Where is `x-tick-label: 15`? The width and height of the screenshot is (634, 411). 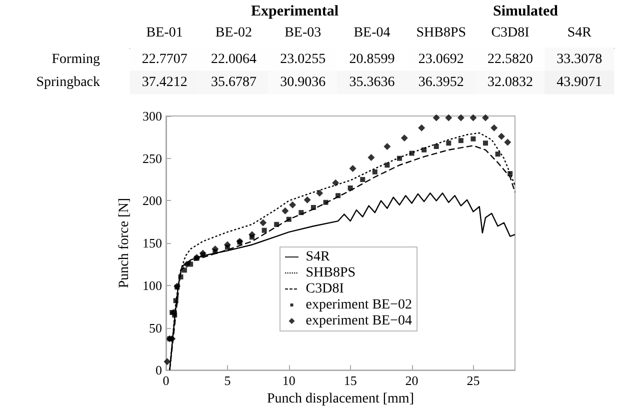 x-tick-label: 15 is located at coordinates (350, 380).